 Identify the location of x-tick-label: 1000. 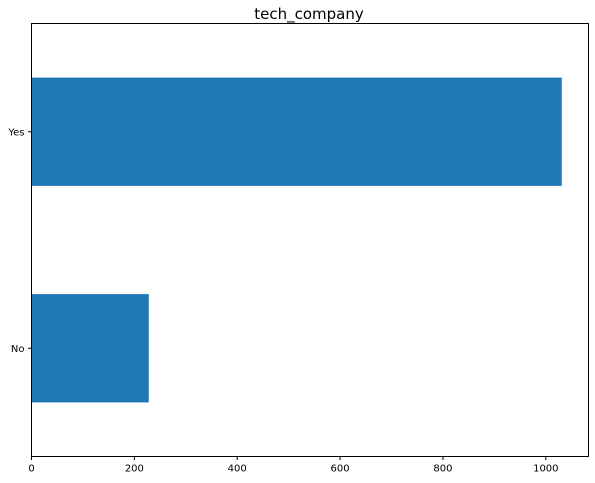
(545, 469).